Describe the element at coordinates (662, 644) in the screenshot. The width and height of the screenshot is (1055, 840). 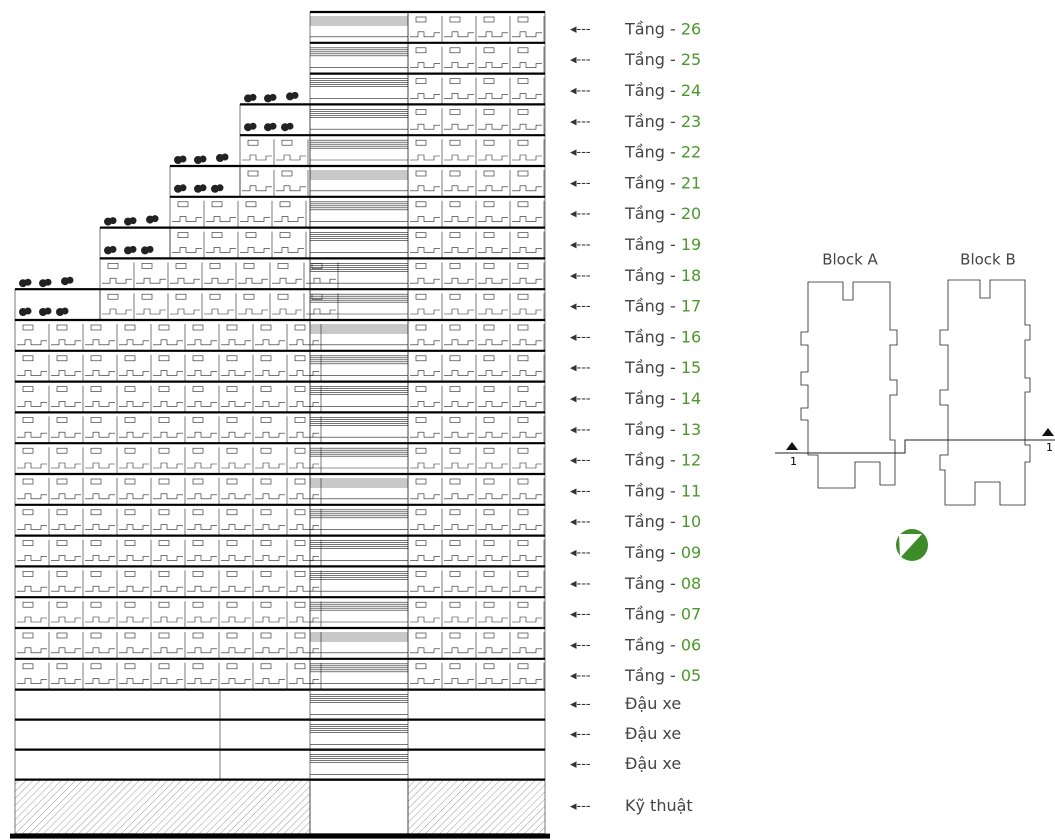
I see `floor-label: Tầng - 06` at that location.